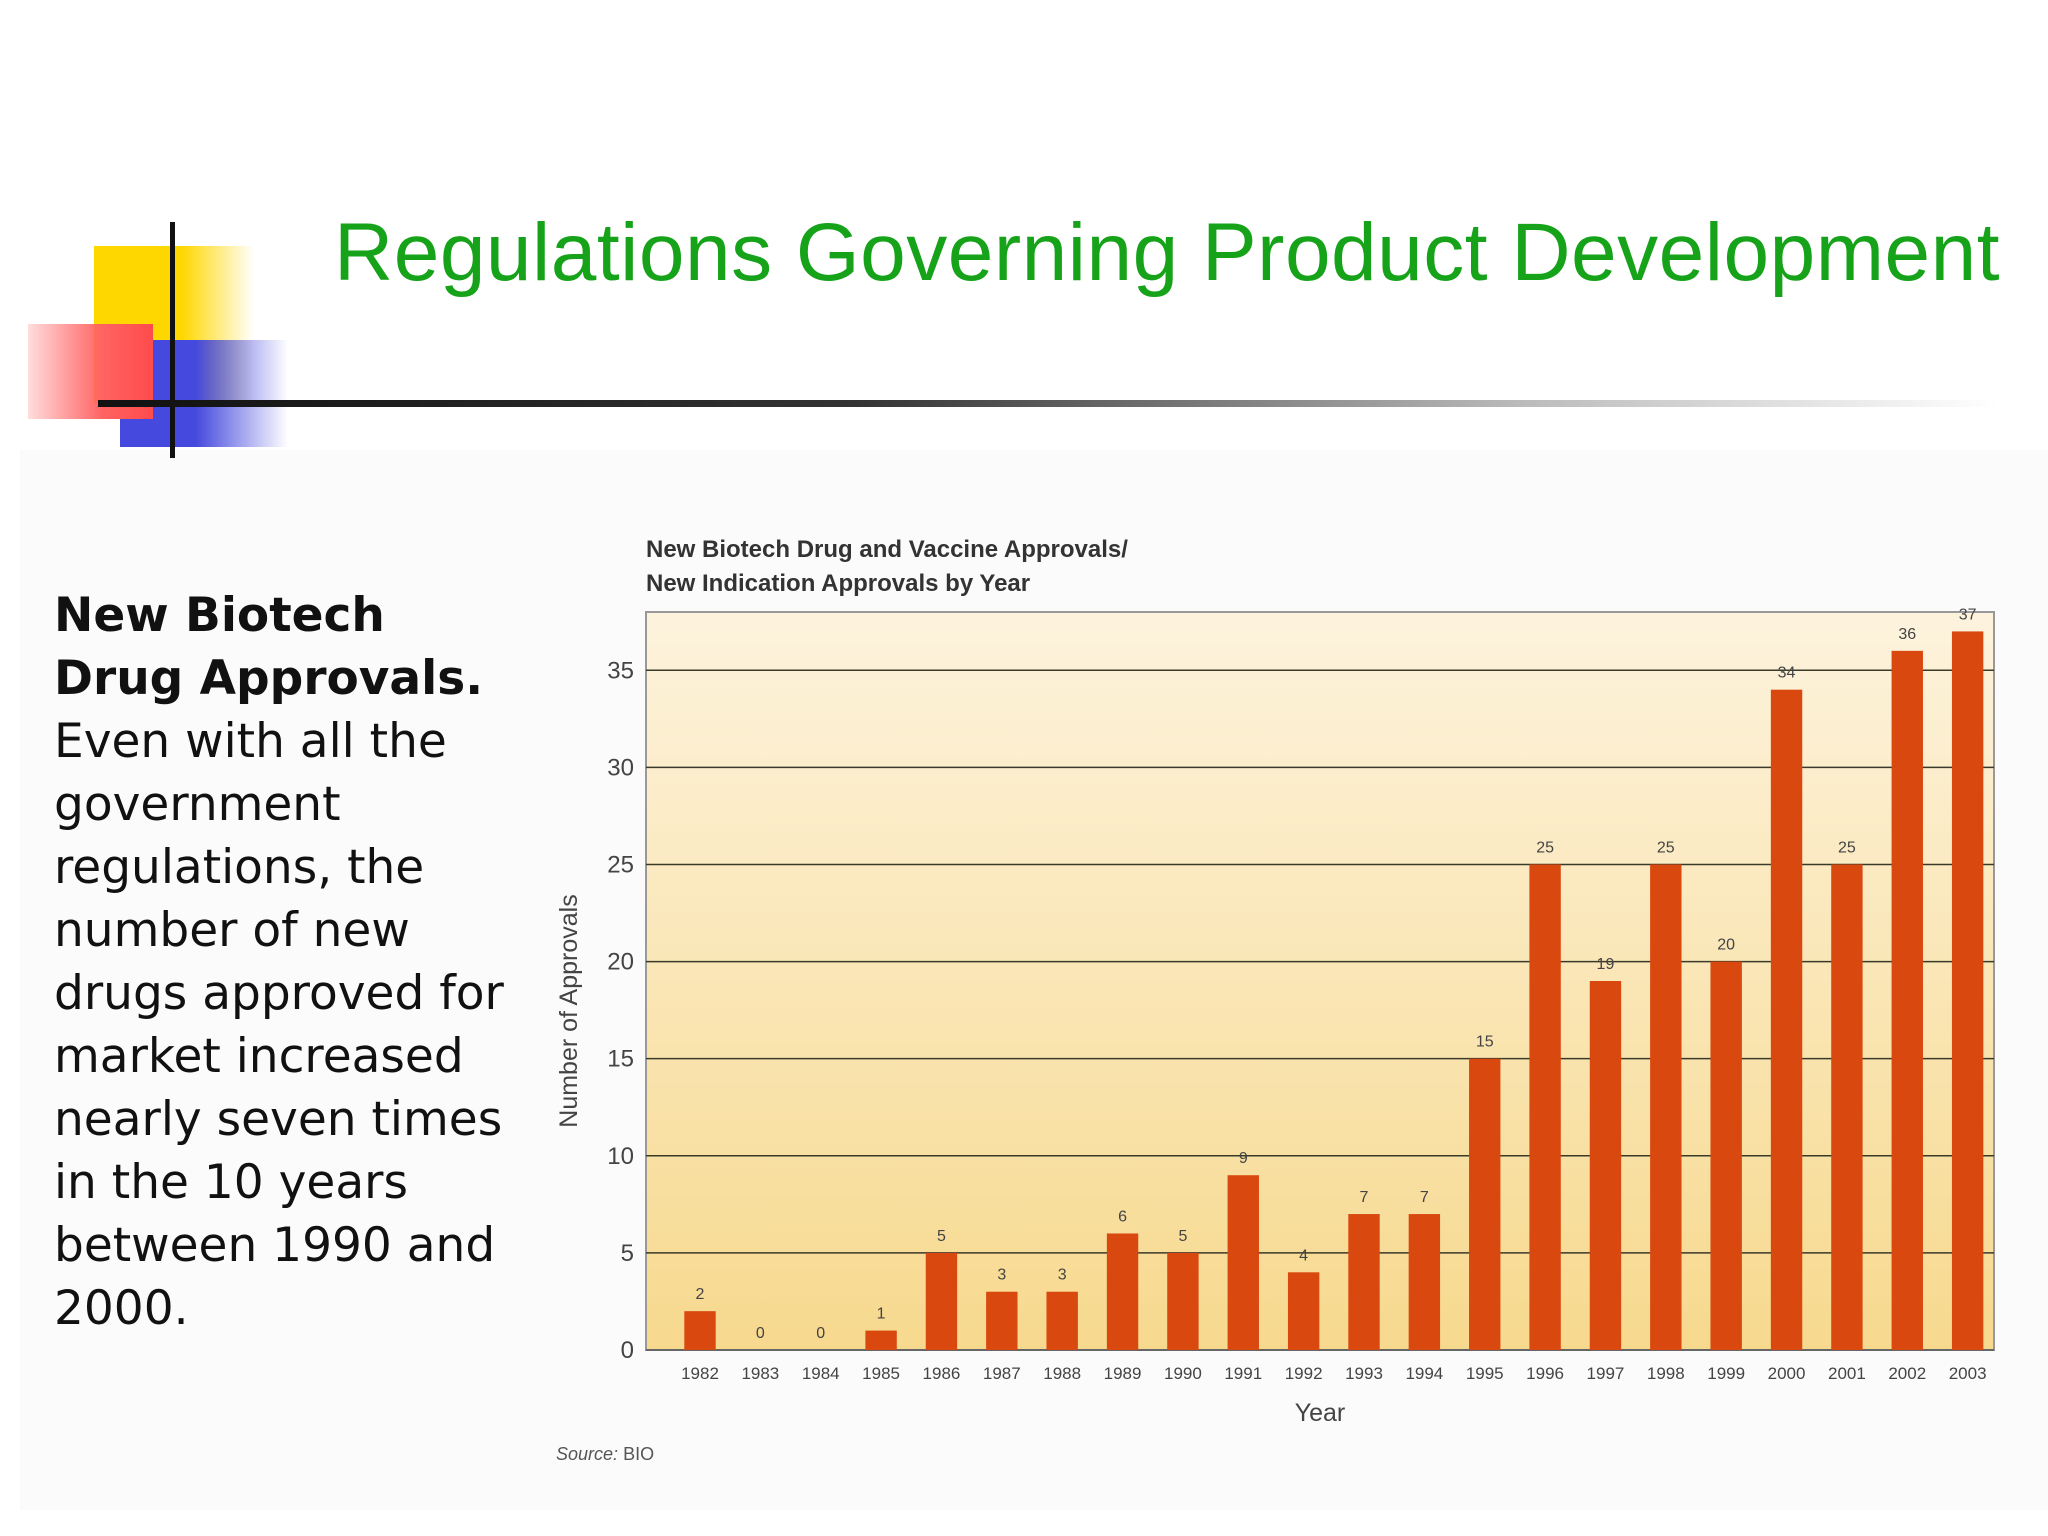 This screenshot has width=2048, height=1536. Describe the element at coordinates (881, 1314) in the screenshot. I see `bar-value-label: 1` at that location.